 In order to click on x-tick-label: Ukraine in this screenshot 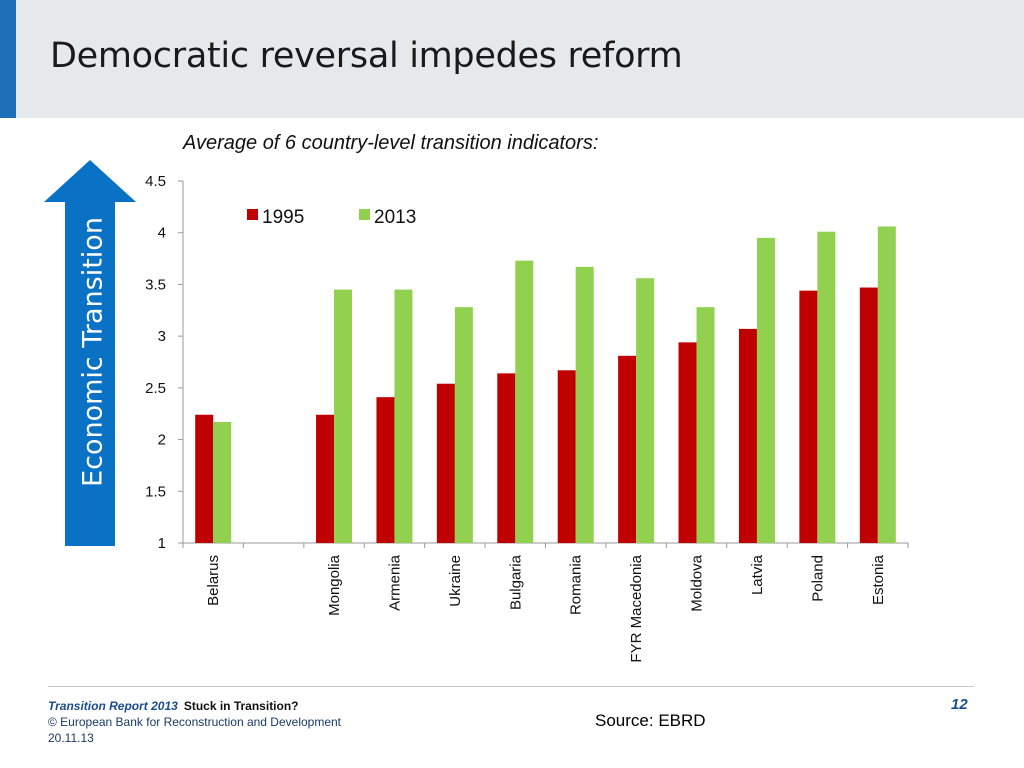, I will do `click(455, 581)`.